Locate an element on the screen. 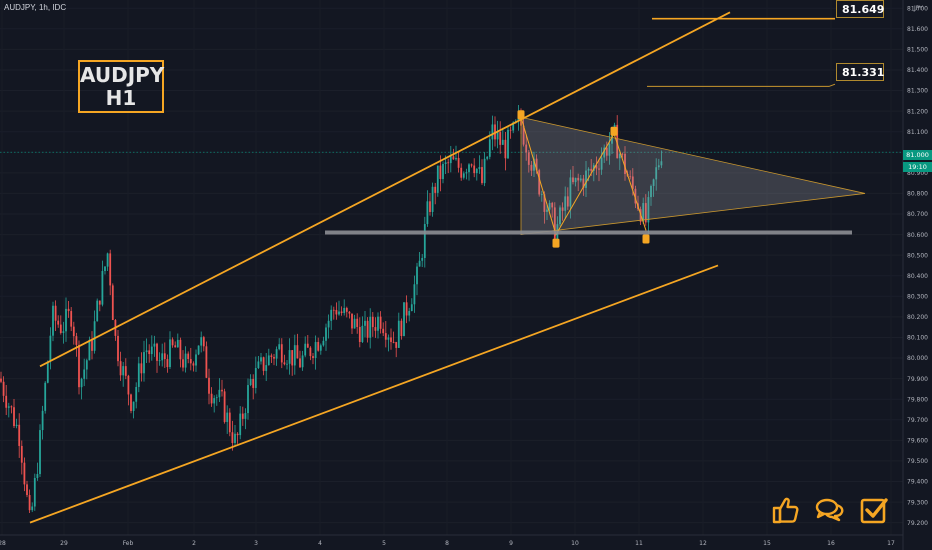 The height and width of the screenshot is (550, 932). symbol-label: AUDJPY, 1h, IDC is located at coordinates (35, 7).